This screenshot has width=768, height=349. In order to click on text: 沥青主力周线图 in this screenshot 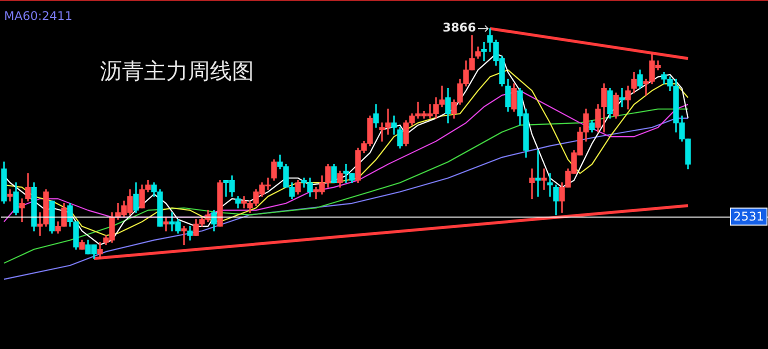, I will do `click(177, 72)`.